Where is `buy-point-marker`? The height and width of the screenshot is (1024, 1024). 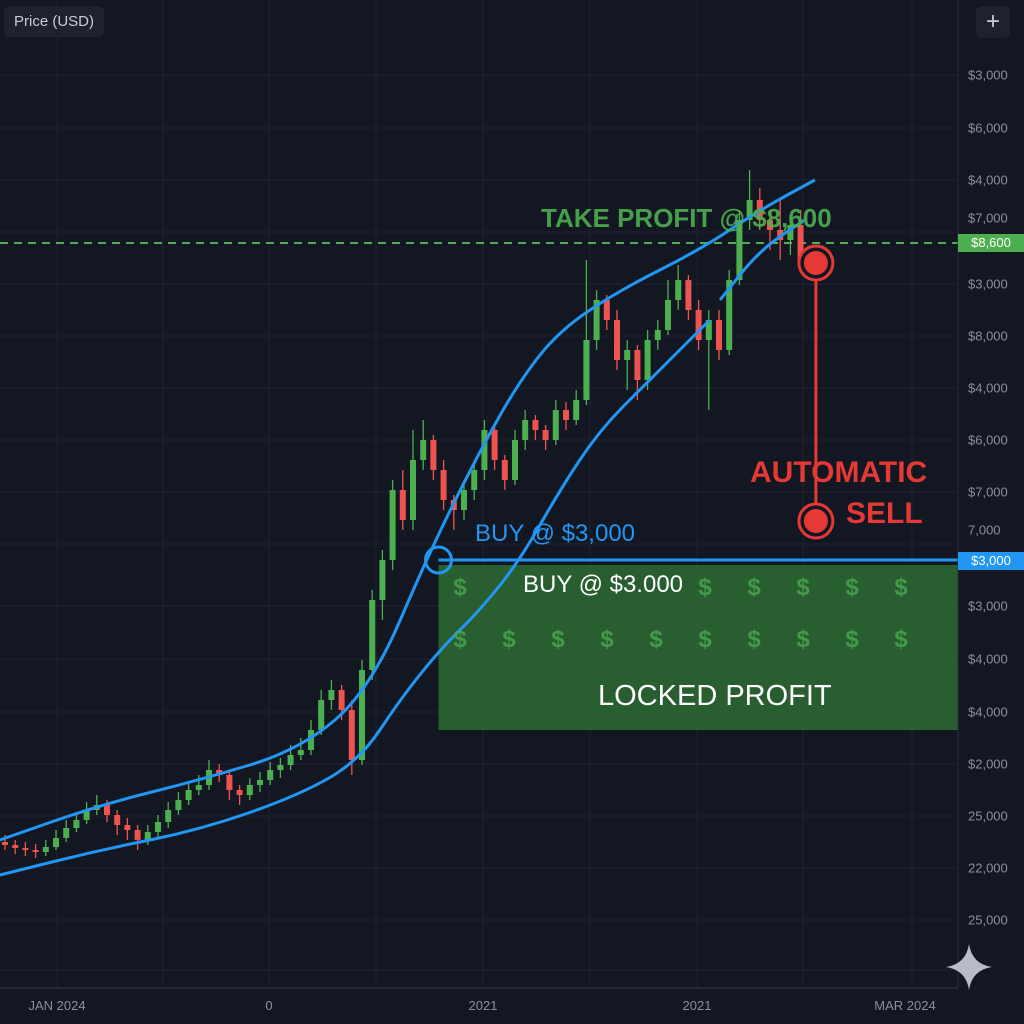 buy-point-marker is located at coordinates (438, 560).